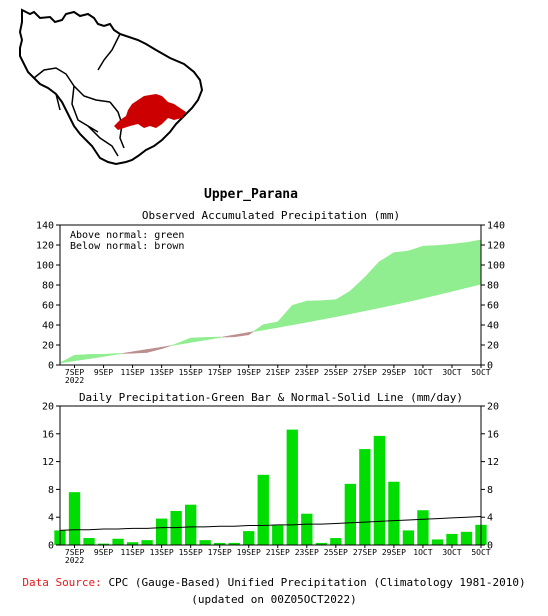  I want to click on daily-y-tick-label-right: 20, so click(493, 407).